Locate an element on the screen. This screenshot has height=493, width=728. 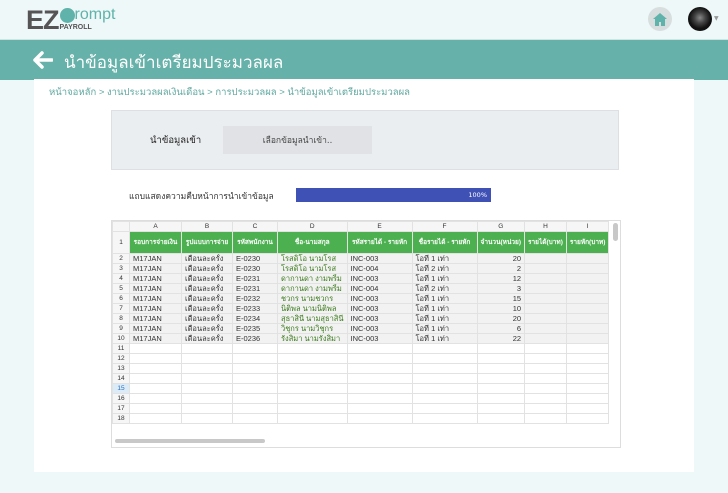
cell: ดากานดา งามพริ้ม is located at coordinates (312, 278).